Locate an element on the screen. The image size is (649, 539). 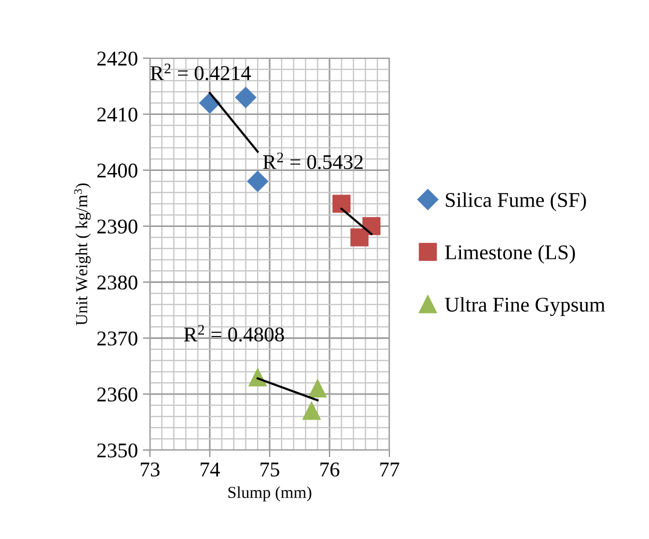
y-tick-label: 2390 is located at coordinates (117, 227).